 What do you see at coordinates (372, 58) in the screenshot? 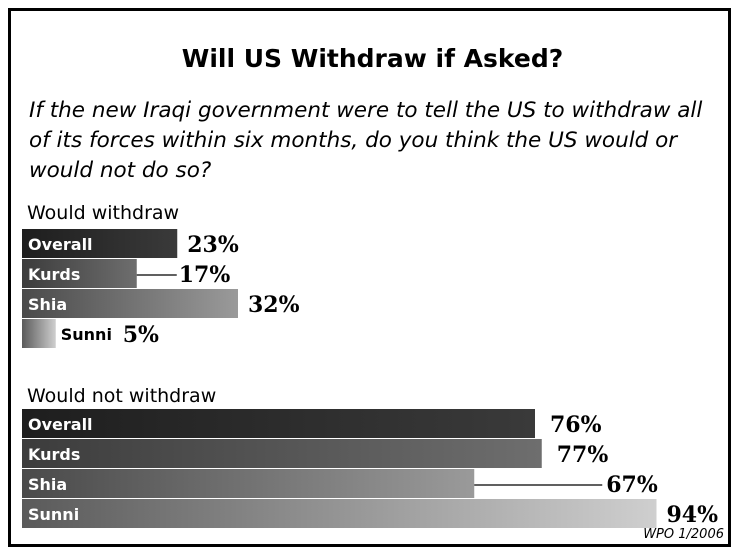
I see `chart-title: Will US Withdraw if Asked?` at bounding box center [372, 58].